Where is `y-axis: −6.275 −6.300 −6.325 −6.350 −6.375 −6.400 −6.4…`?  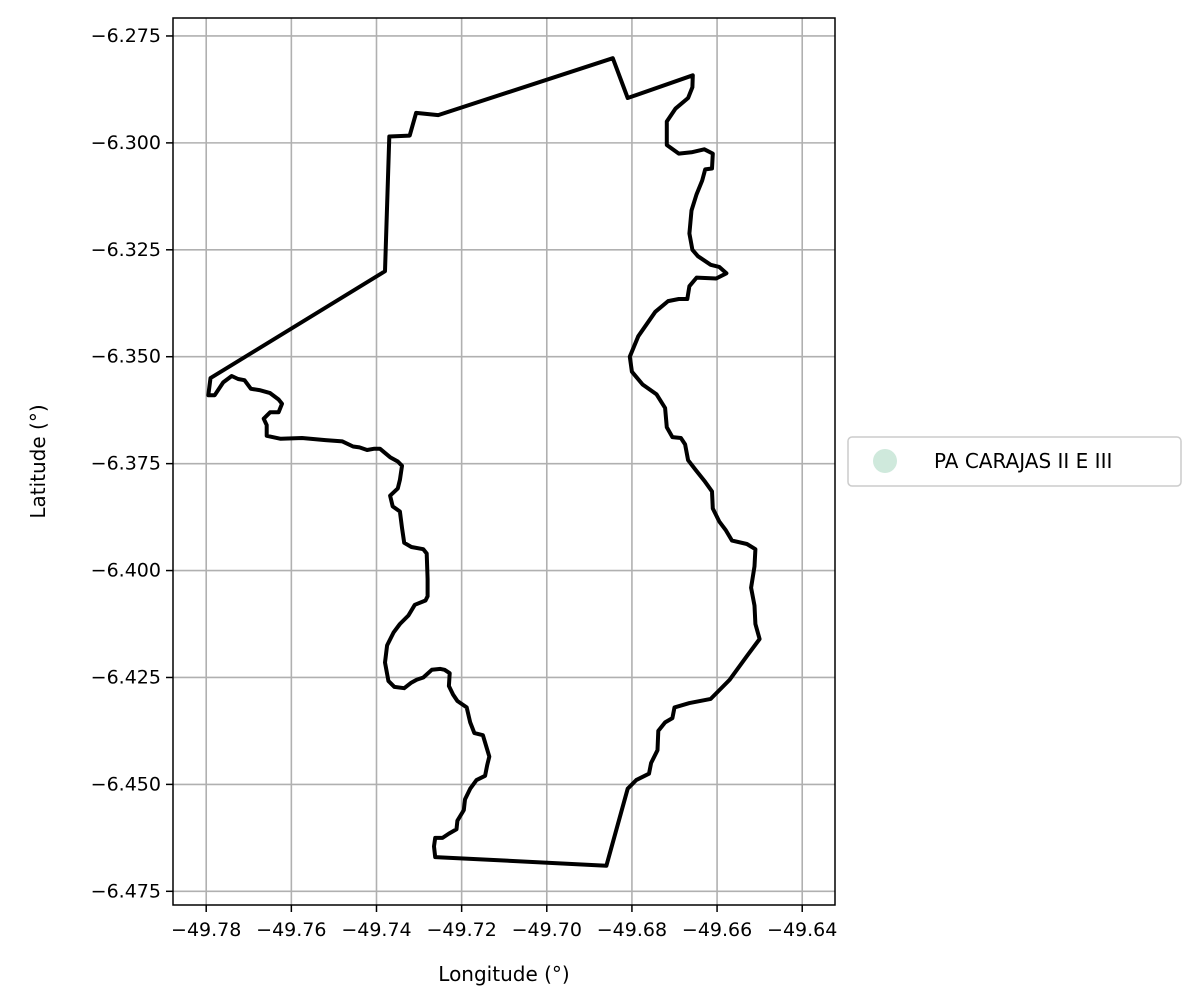
y-axis: −6.275 −6.300 −6.325 −6.350 −6.375 −6.400 −6.4… is located at coordinates (132, 463).